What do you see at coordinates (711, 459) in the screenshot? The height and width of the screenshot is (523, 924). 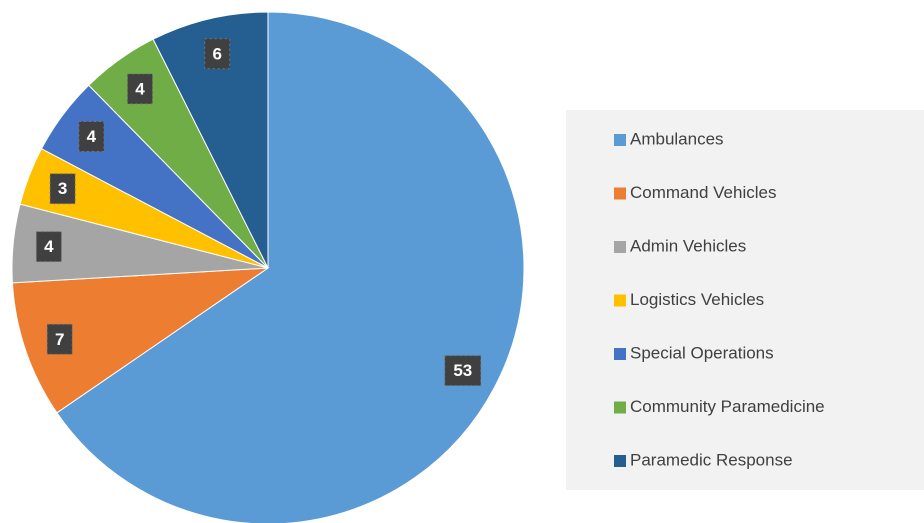 I see `legend-label: Paramedic Response` at bounding box center [711, 459].